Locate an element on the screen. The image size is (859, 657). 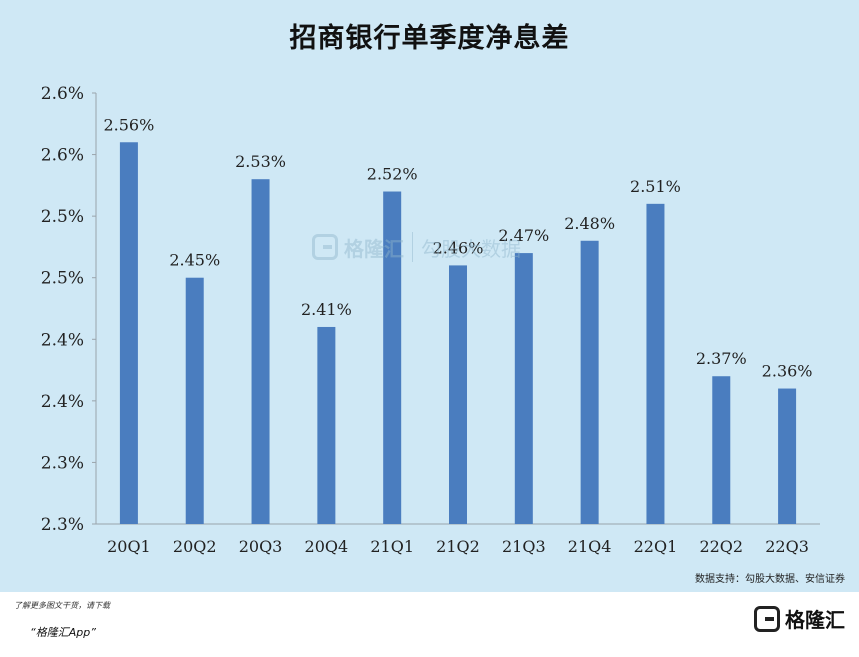
x-tick-label: 20Q4 is located at coordinates (327, 546).